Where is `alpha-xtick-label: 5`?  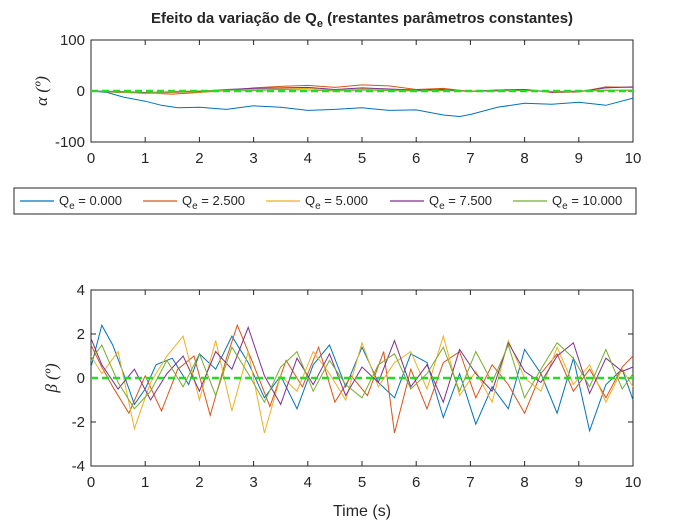
alpha-xtick-label: 5 is located at coordinates (362, 158).